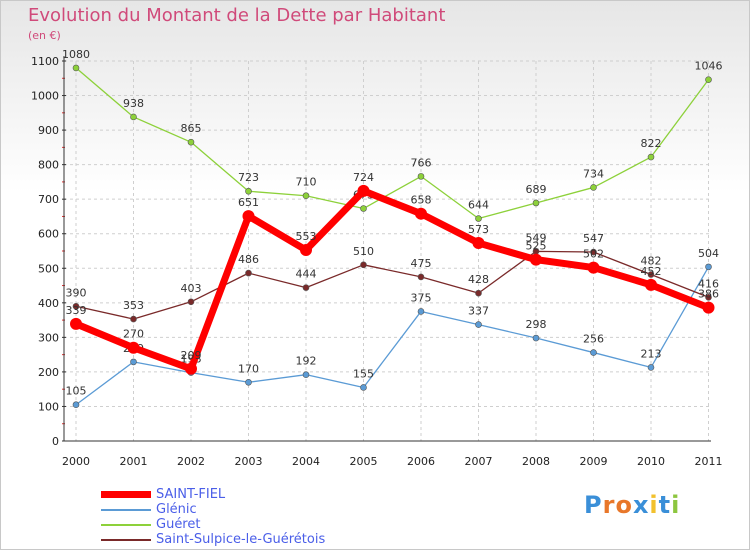 Image resolution: width=750 pixels, height=551 pixels. What do you see at coordinates (665, 505) in the screenshot?
I see `logo-letter: t` at bounding box center [665, 505].